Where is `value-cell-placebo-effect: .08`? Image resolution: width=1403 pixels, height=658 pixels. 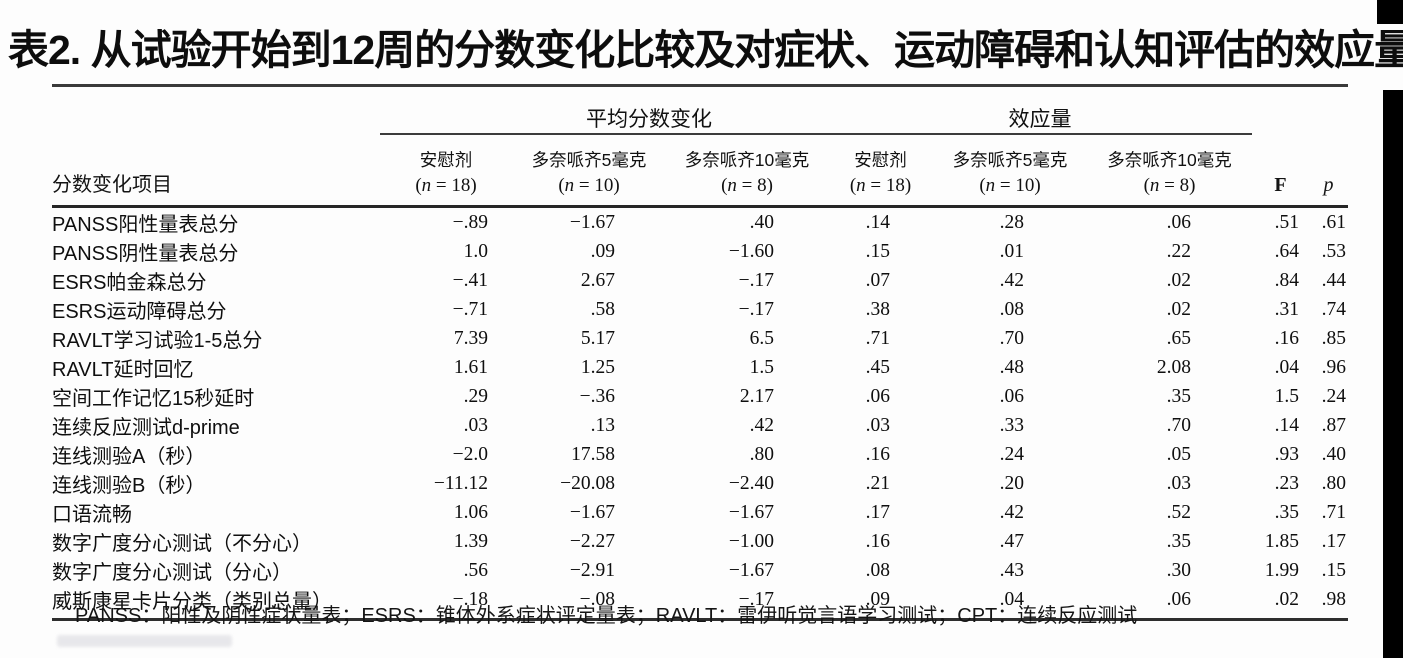 value-cell-placebo-effect: .08 is located at coordinates (877, 570).